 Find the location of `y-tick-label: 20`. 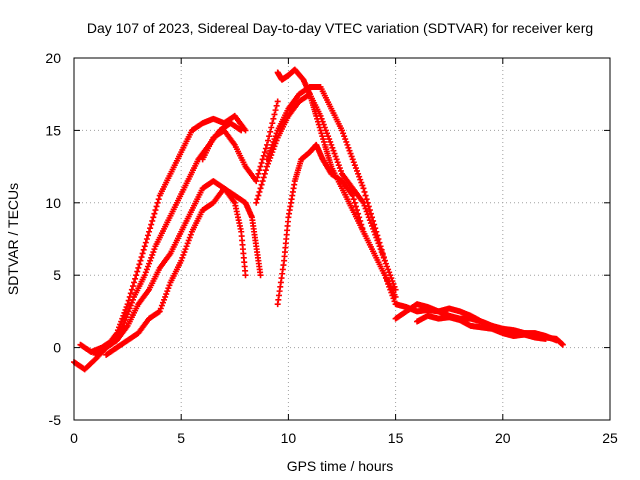

y-tick-label: 20 is located at coordinates (53, 58).